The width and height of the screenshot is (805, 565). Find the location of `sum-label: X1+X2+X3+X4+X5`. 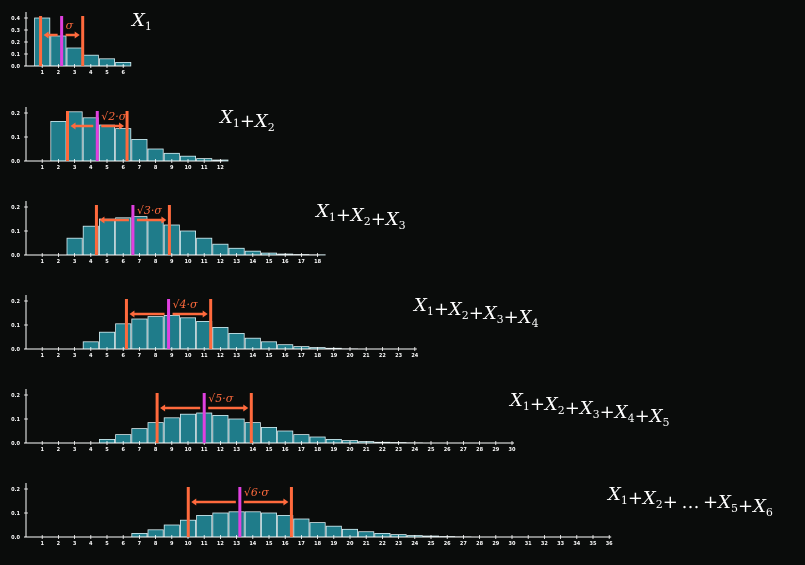

sum-label: X1+X2+X3+X4+X5 is located at coordinates (589, 409).